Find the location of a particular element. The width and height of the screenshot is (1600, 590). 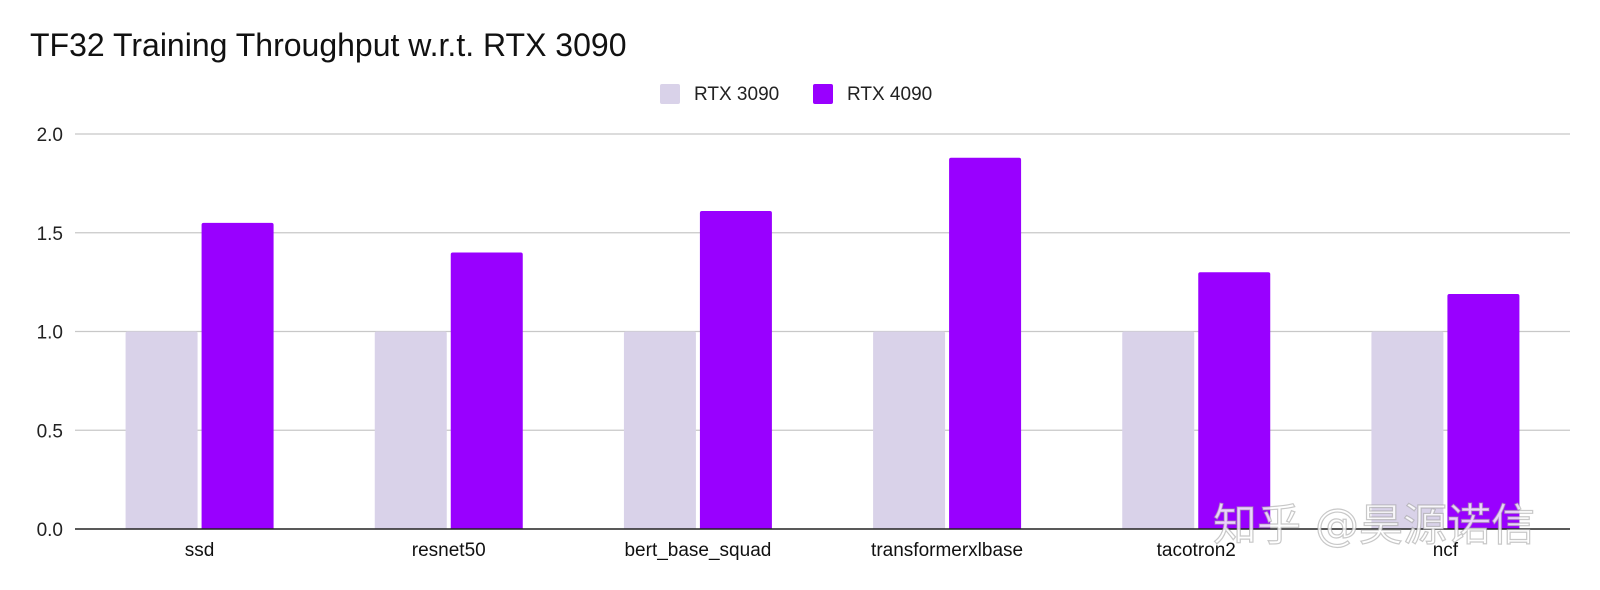

y-axis-ticks: 0.0 0.5 1.0 1.5 2.0 is located at coordinates (50, 333).